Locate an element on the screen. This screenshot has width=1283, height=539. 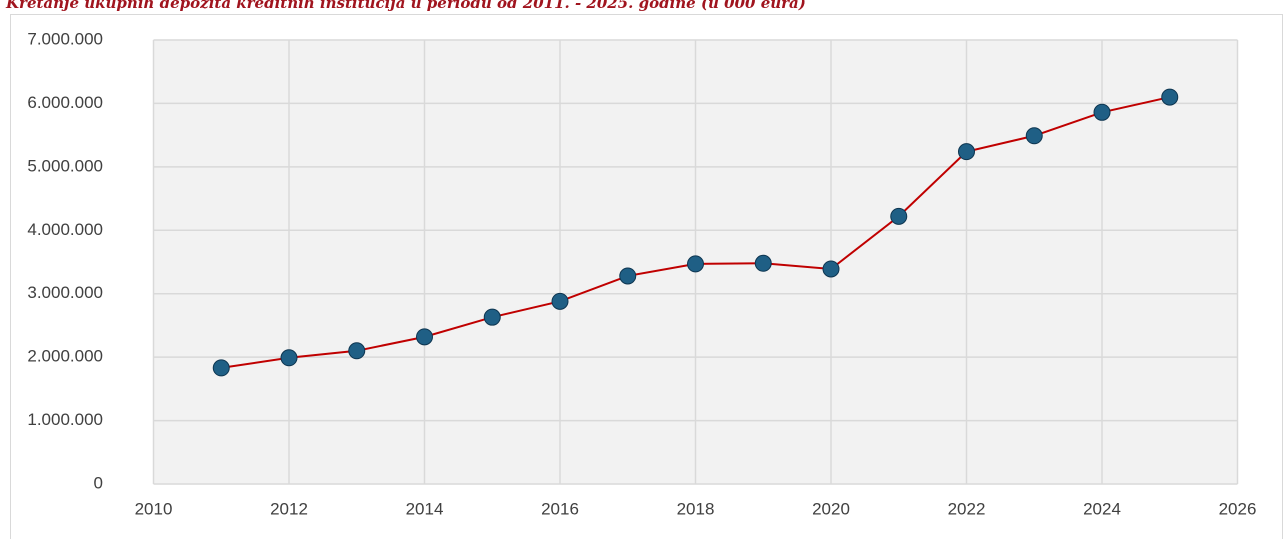
x-tick-label: 2020 is located at coordinates (831, 508).